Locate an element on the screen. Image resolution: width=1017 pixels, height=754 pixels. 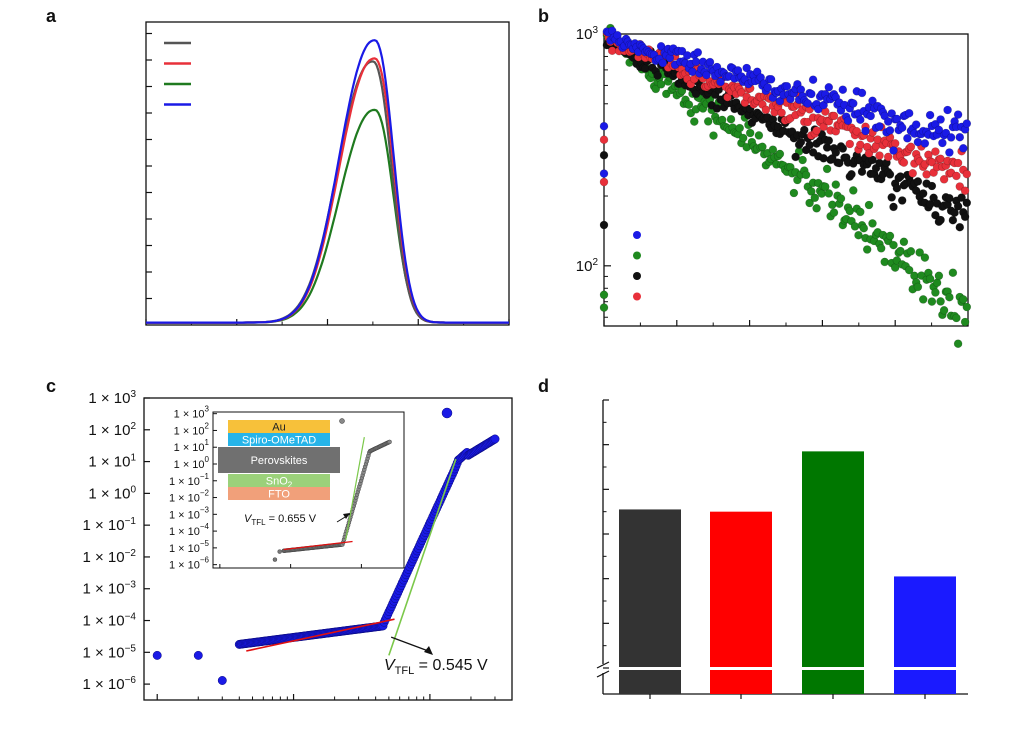
inset-y-tick-label: 1 × 10³ is located at coordinates (192, 413).